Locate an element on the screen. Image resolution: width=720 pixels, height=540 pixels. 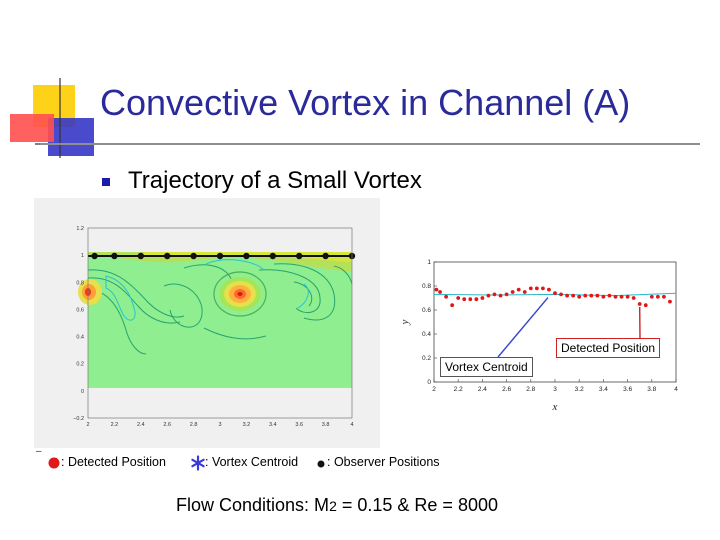
bullet-text: Trajectory of a Small Vortex is located at coordinates (275, 180).